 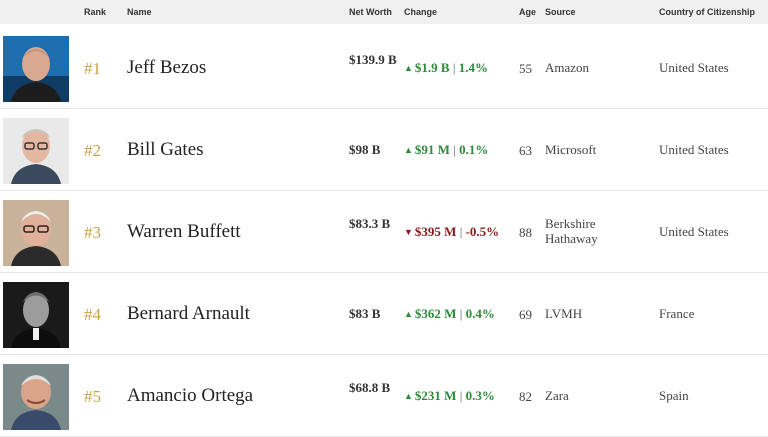 I want to click on age: 55, so click(x=525, y=68).